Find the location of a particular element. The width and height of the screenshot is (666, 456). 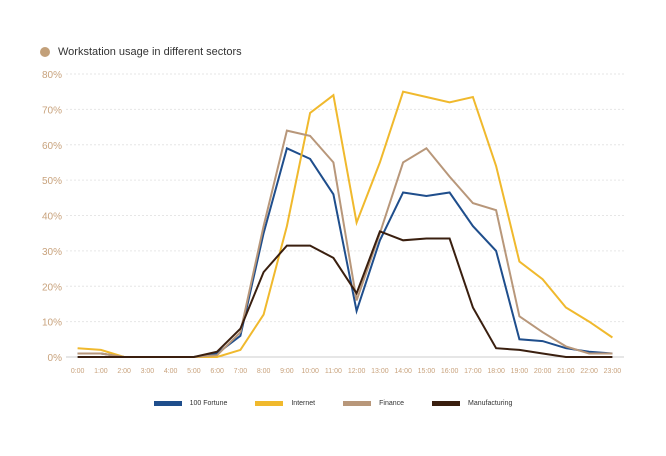

x-tick-label: 20:00 is located at coordinates (543, 371).